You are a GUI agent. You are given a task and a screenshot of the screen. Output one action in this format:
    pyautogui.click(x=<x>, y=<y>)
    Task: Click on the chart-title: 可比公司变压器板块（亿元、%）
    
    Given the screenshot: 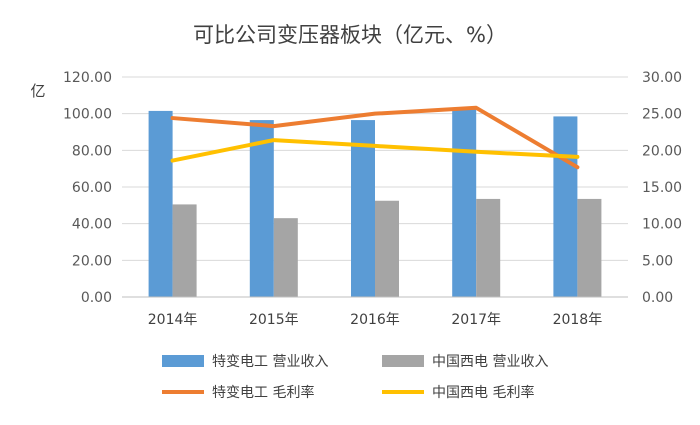 What is the action you would take?
    pyautogui.click(x=350, y=35)
    